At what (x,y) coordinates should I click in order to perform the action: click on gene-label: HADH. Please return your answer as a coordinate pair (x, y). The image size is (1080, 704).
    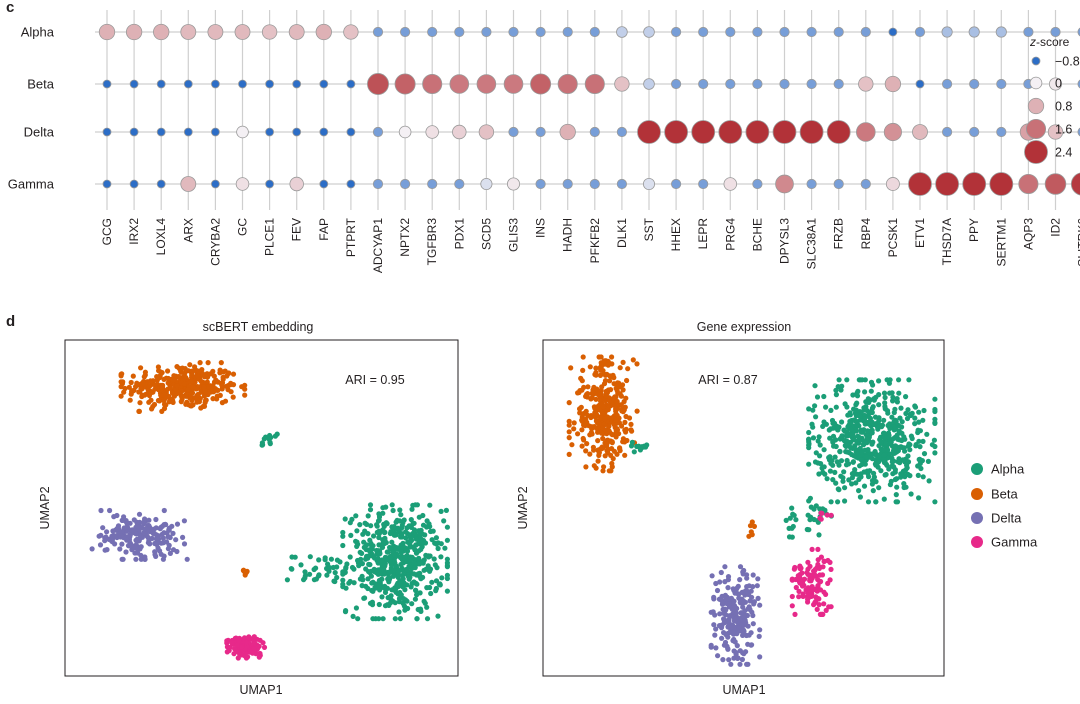
    Looking at the image, I should click on (568, 235).